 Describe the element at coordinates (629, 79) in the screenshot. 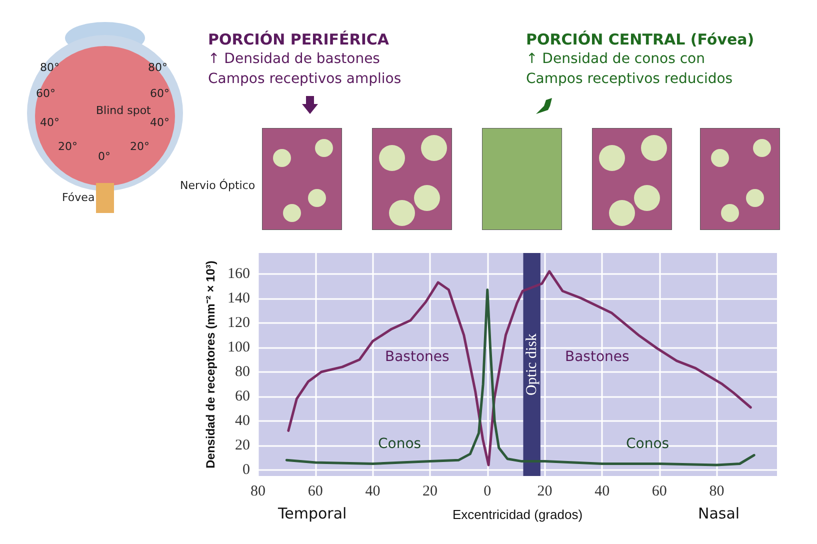

I see `text: Campos receptivos reducidos` at that location.